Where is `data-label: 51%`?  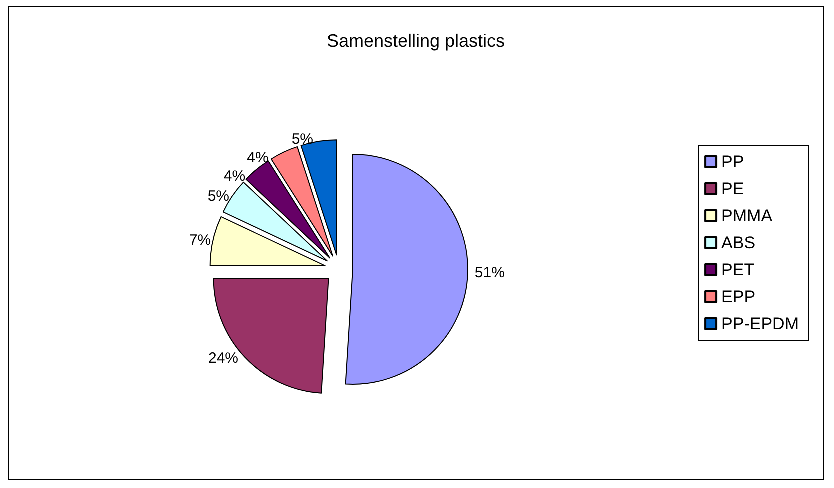 data-label: 51% is located at coordinates (489, 273).